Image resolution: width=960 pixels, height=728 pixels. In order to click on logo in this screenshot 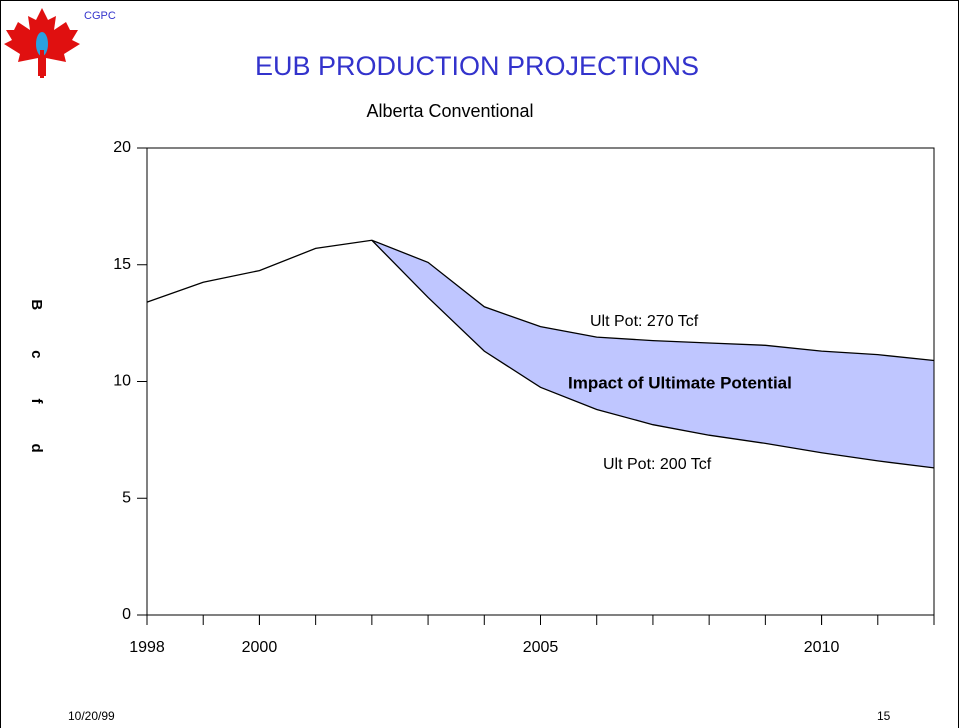, I will do `click(42, 43)`.